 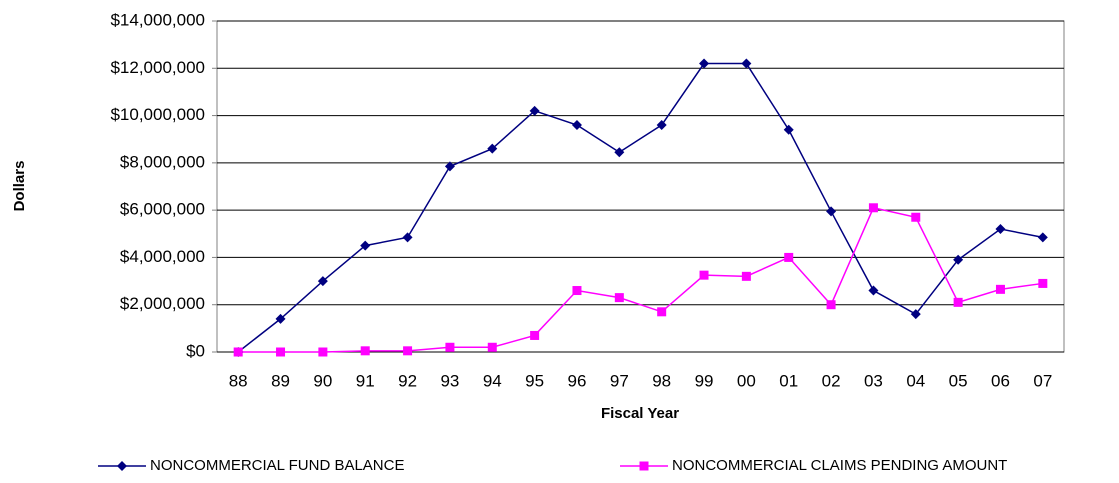 What do you see at coordinates (407, 380) in the screenshot?
I see `x-tick-label: 92` at bounding box center [407, 380].